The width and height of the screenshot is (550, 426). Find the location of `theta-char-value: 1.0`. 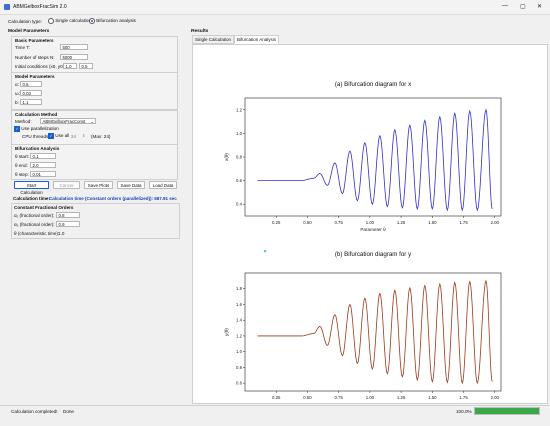

theta-char-value: 1.0 is located at coordinates (61, 233).